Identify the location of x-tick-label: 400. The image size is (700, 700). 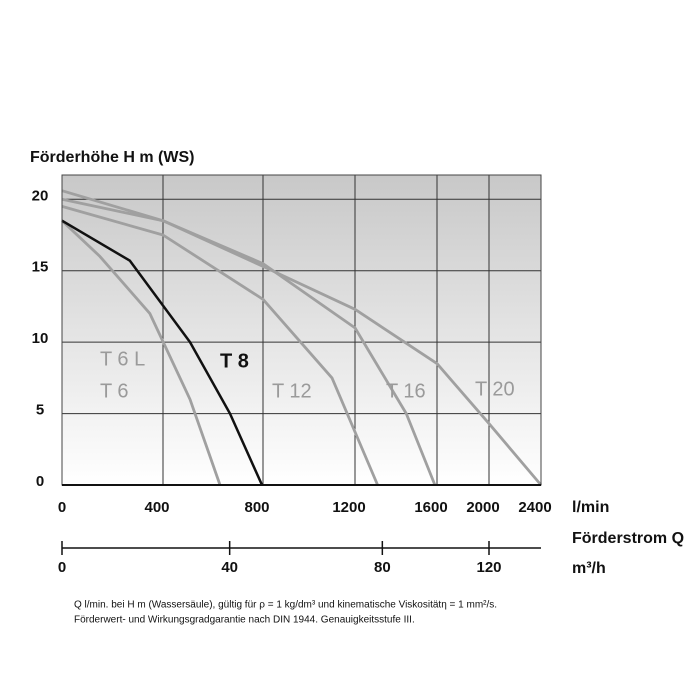
(156, 507).